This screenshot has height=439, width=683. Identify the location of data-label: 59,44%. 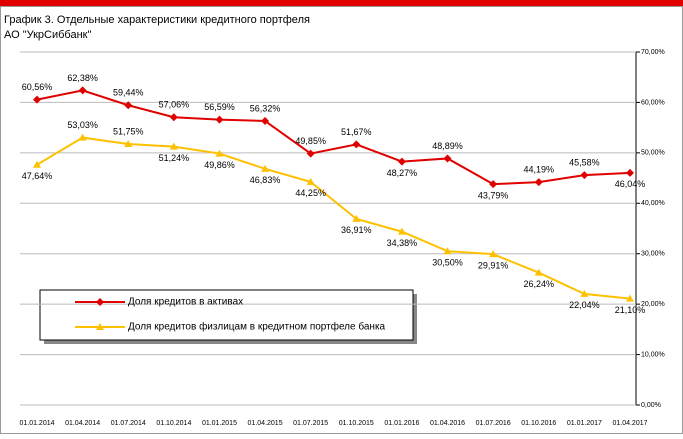
(128, 93).